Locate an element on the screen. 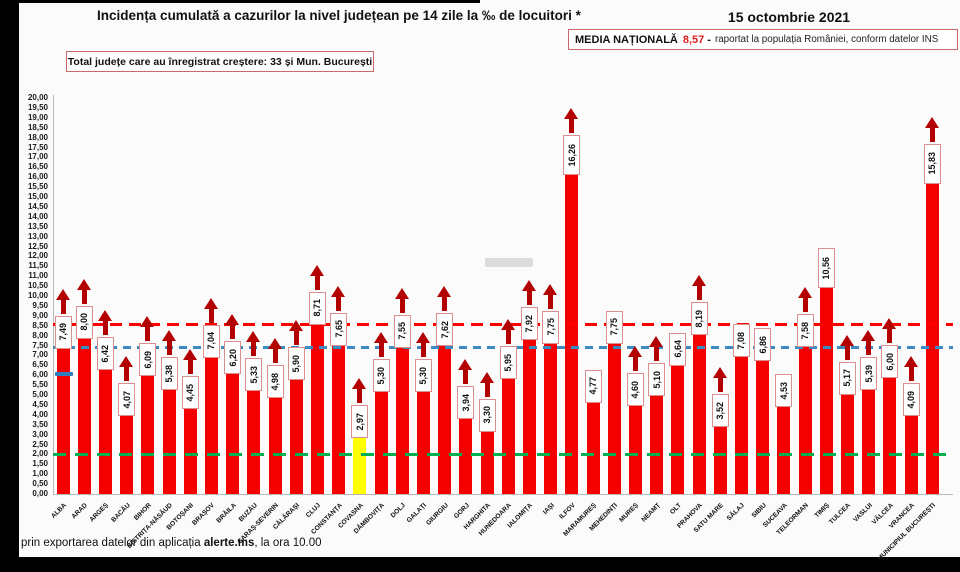  value-label-box: 5,10 is located at coordinates (657, 380).